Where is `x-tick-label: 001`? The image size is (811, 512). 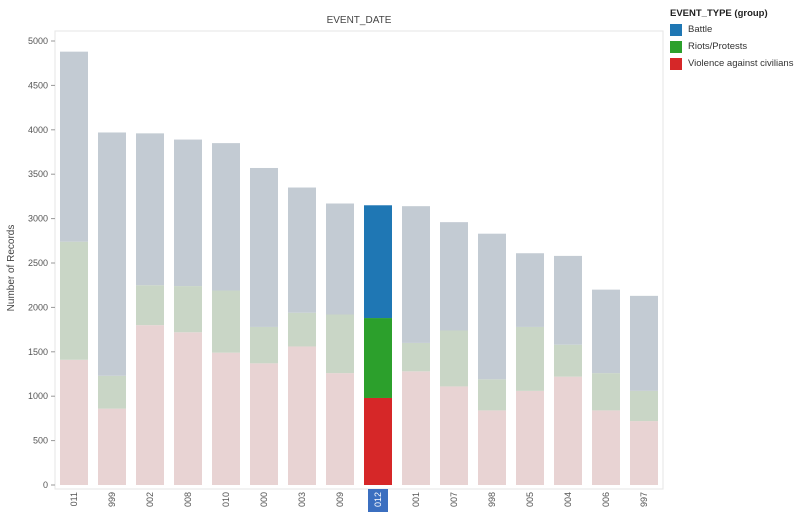
x-tick-label: 001 is located at coordinates (416, 499).